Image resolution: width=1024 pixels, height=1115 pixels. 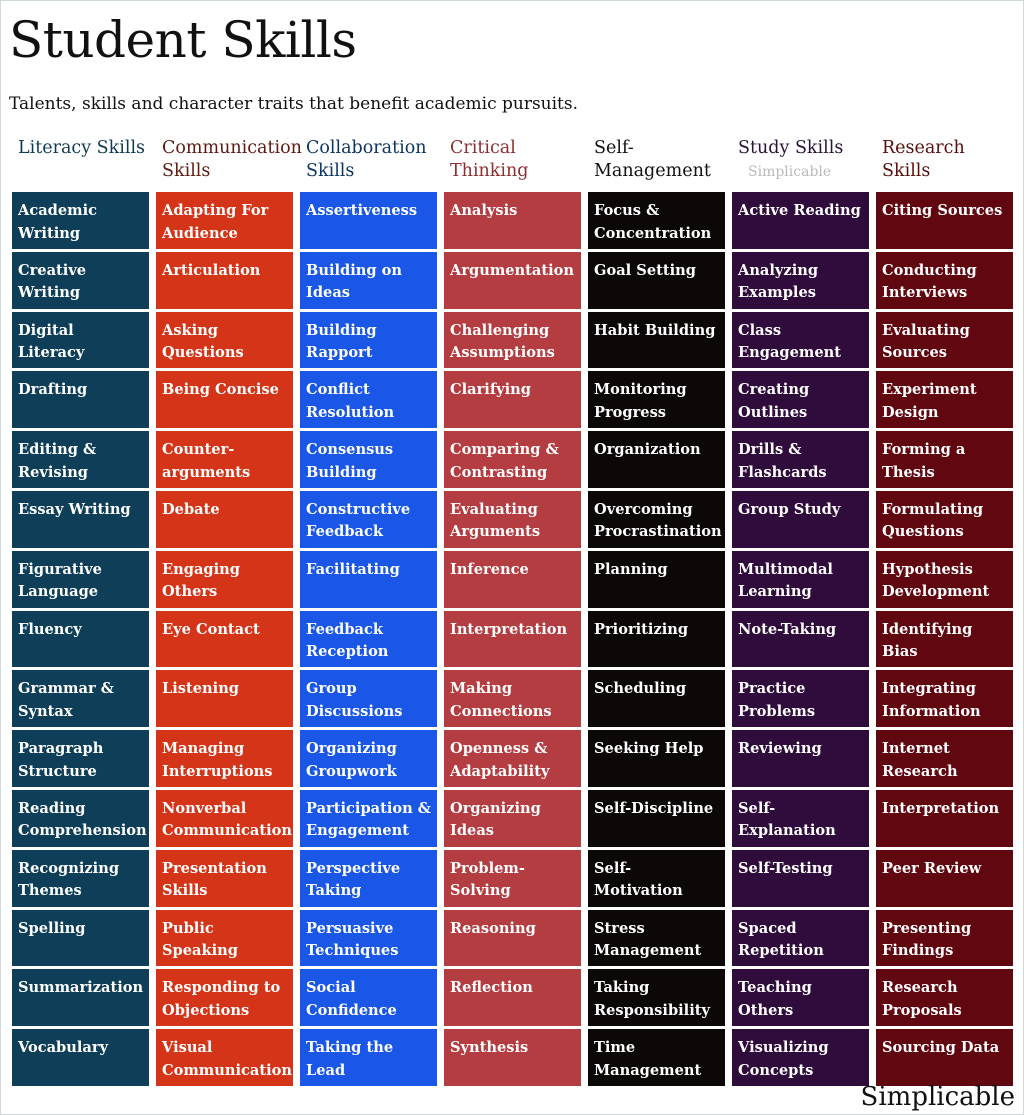 I want to click on skill-cell: Counter-arguments, so click(x=224, y=459).